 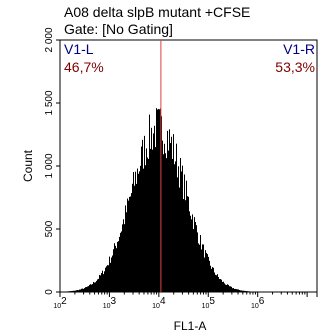 What do you see at coordinates (49, 102) in the screenshot?
I see `y-tick-label: 1 500` at bounding box center [49, 102].